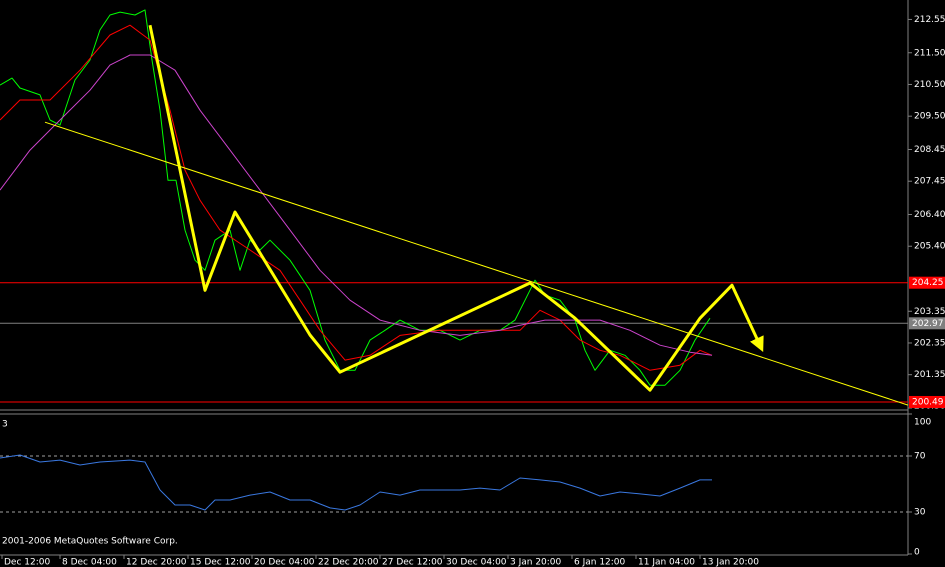  Describe the element at coordinates (5, 425) in the screenshot. I see `indicator-label: 3` at that location.